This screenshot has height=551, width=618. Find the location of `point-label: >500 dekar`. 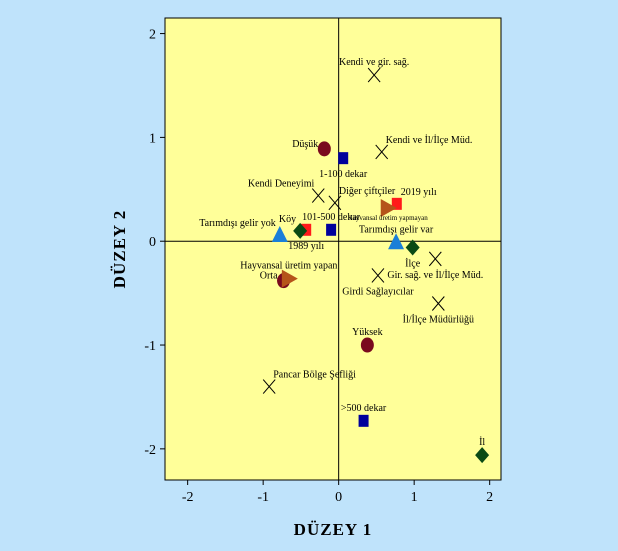

point-label: >500 dekar is located at coordinates (364, 408).